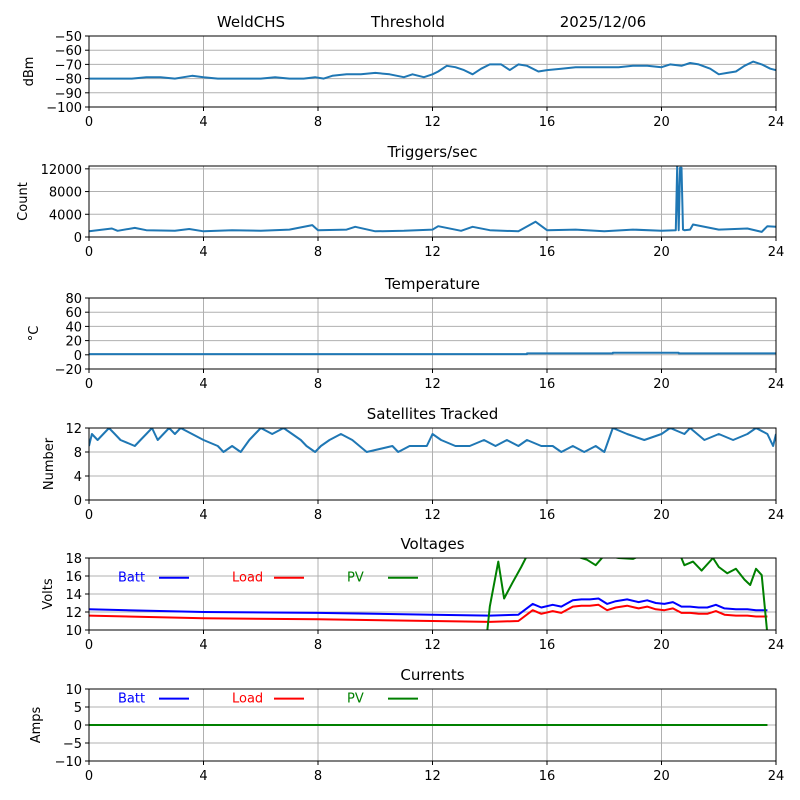  What do you see at coordinates (68, 37) in the screenshot?
I see `y-tick-label: −50` at bounding box center [68, 37].